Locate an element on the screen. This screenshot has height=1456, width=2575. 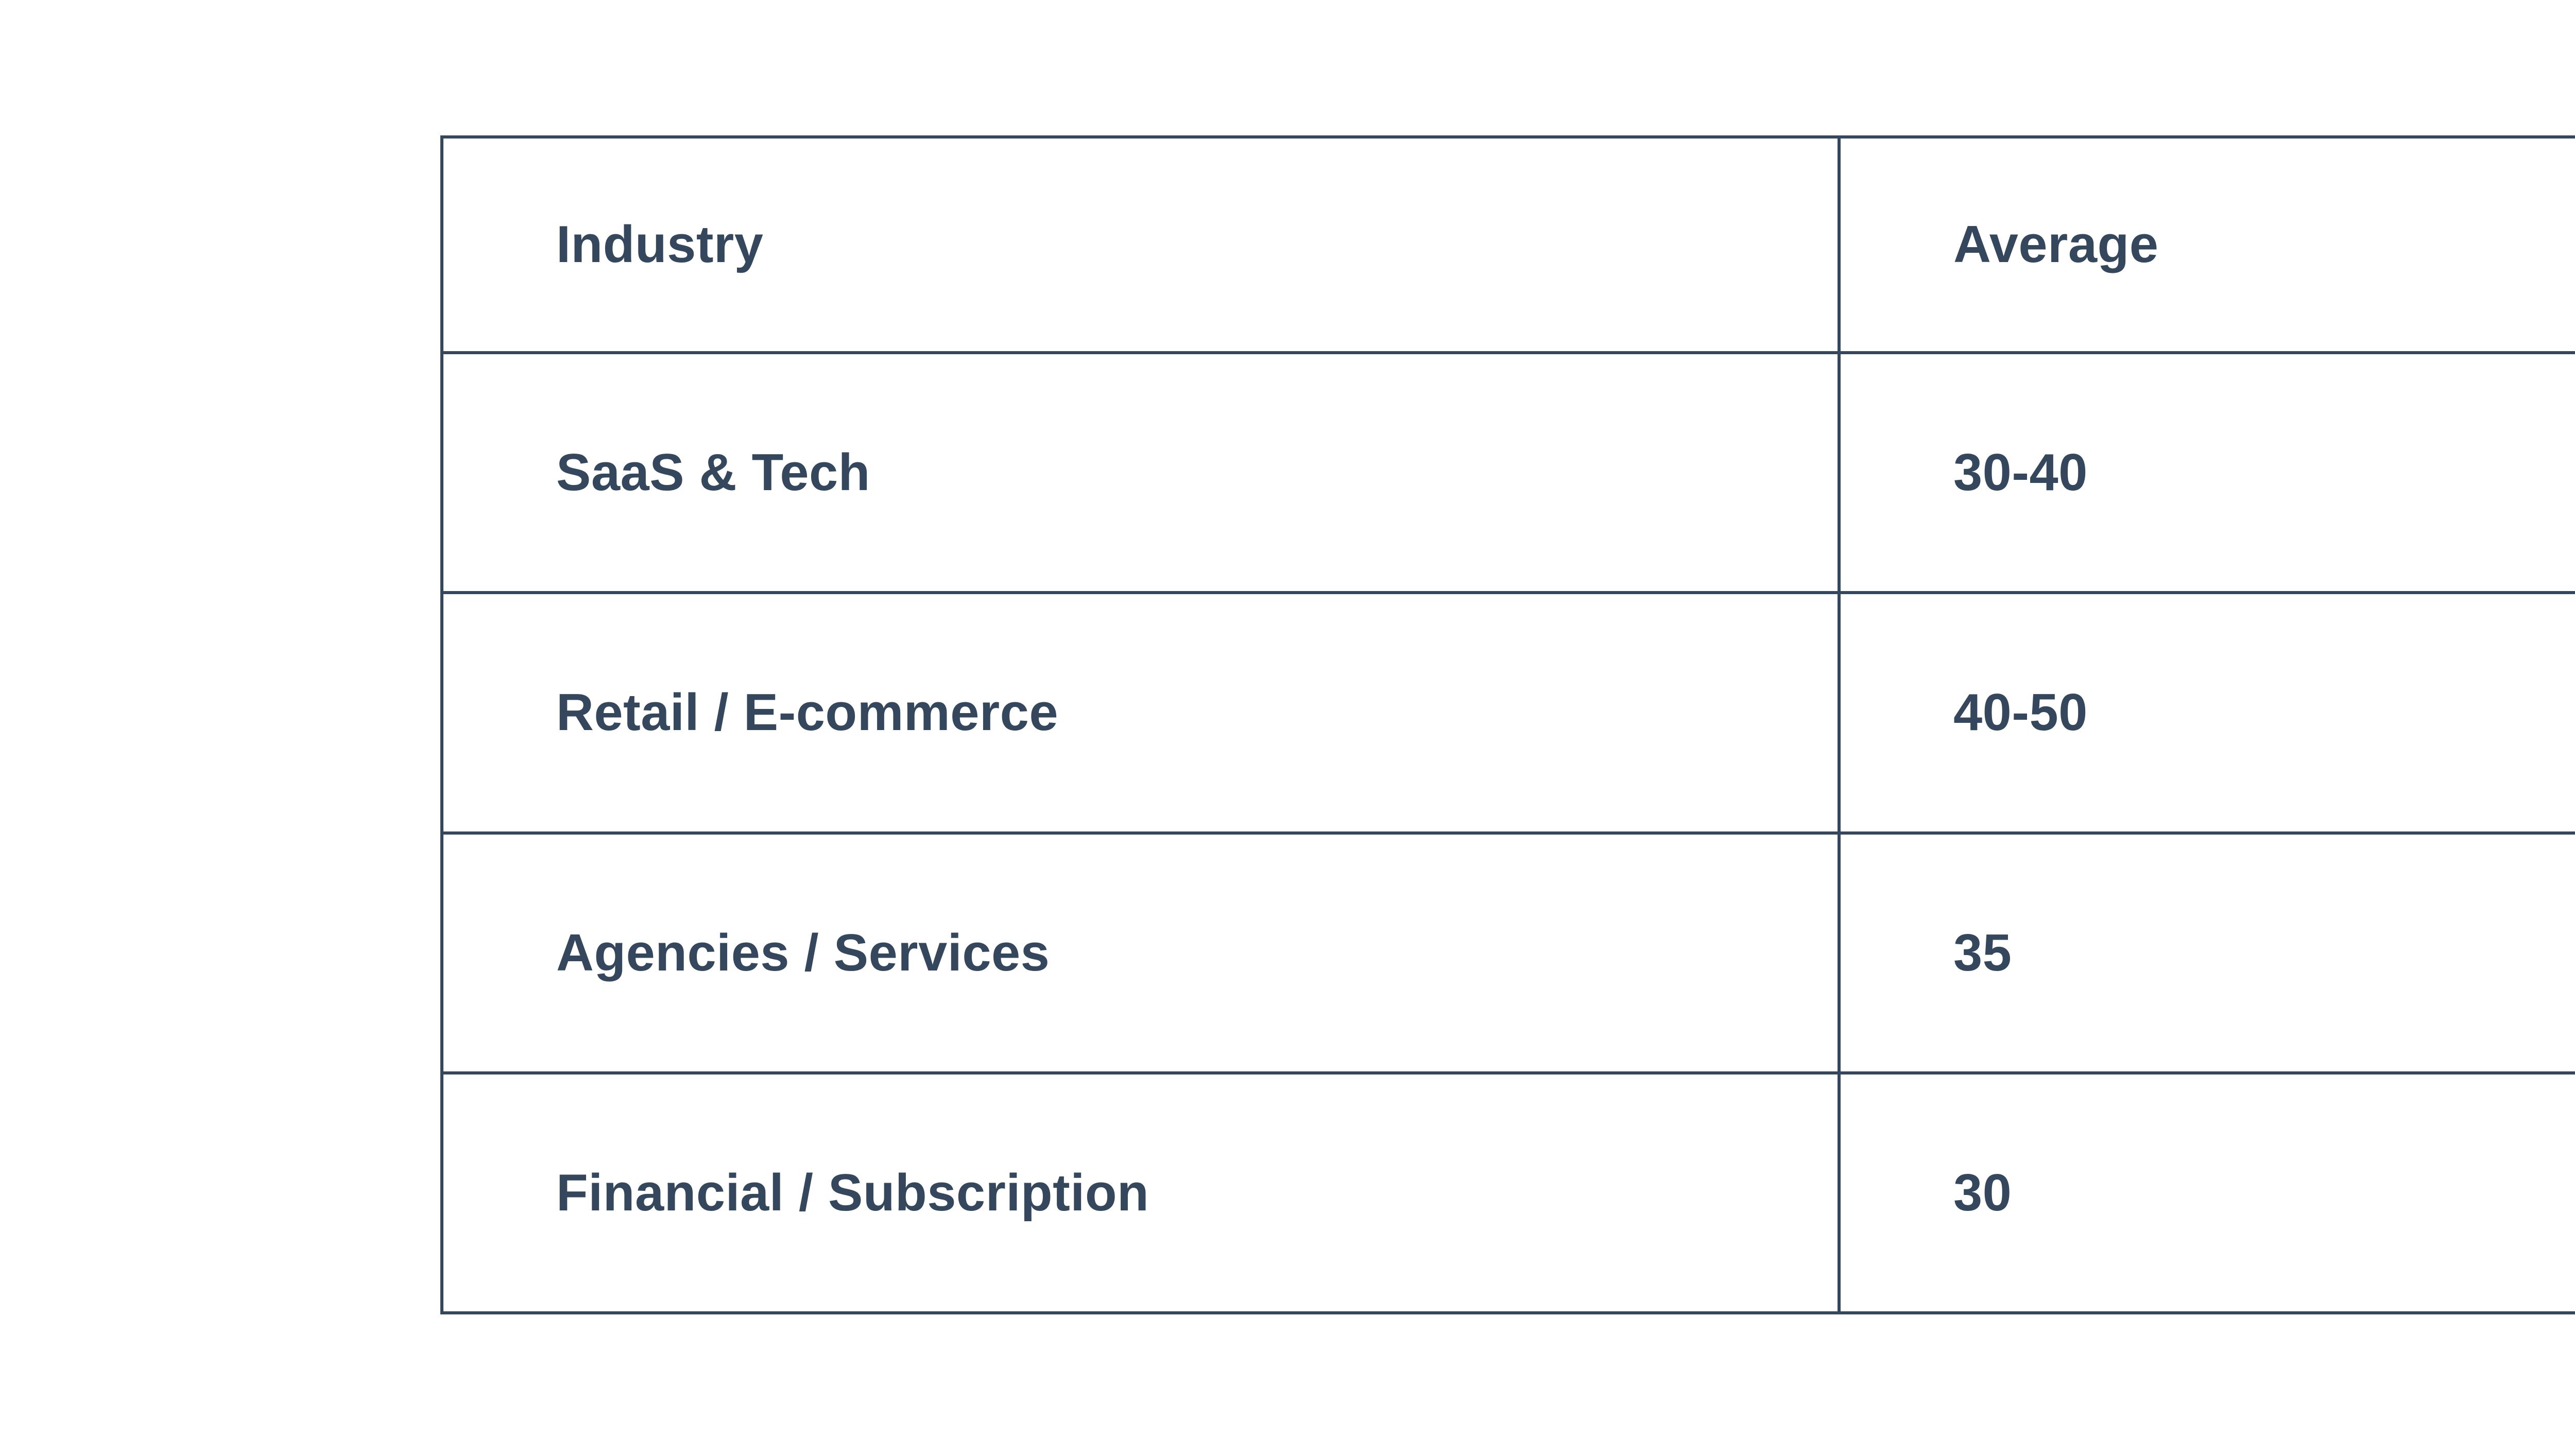
table-row: SaaS & Tech 30-40 50 + is located at coordinates (1507, 473).